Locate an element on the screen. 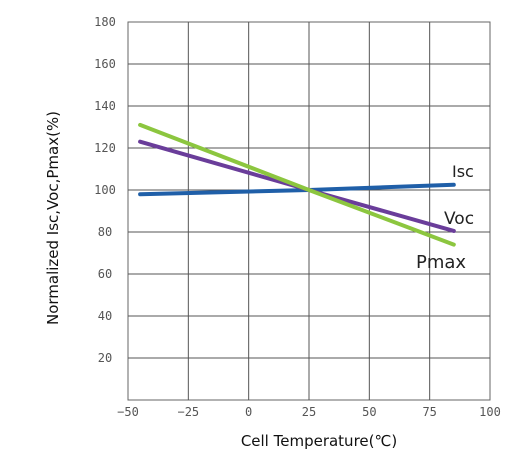 The image size is (531, 455). y-tick-label: 180 is located at coordinates (105, 22).